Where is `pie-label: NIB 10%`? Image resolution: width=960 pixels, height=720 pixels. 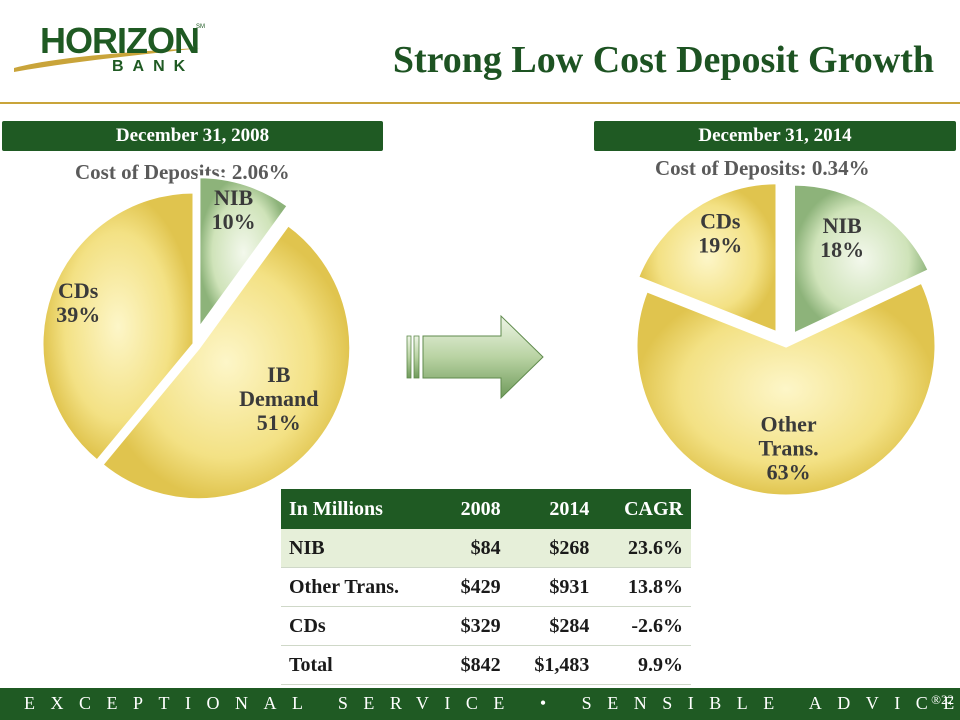
pie-label: NIB 10% is located at coordinates (234, 209).